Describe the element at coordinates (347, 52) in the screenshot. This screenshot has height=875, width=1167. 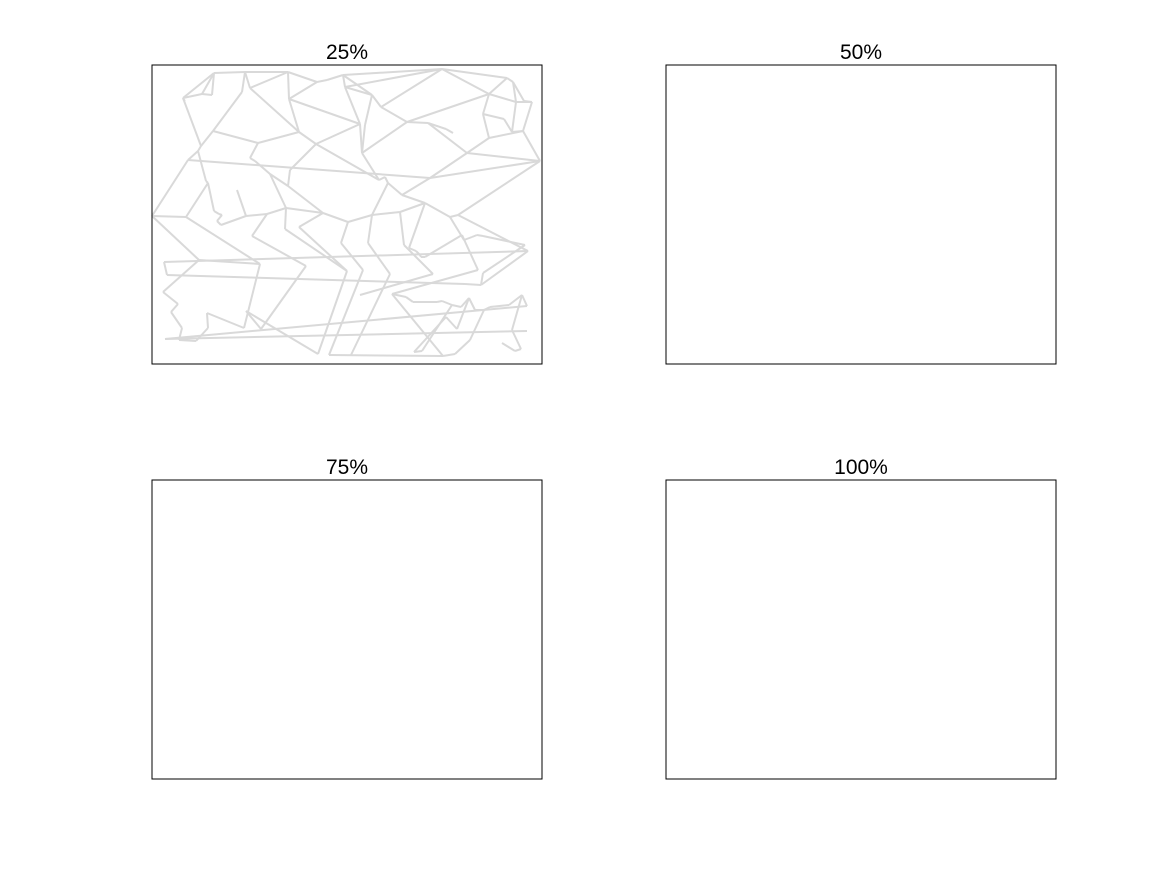
I see `panel-title: 25%` at that location.